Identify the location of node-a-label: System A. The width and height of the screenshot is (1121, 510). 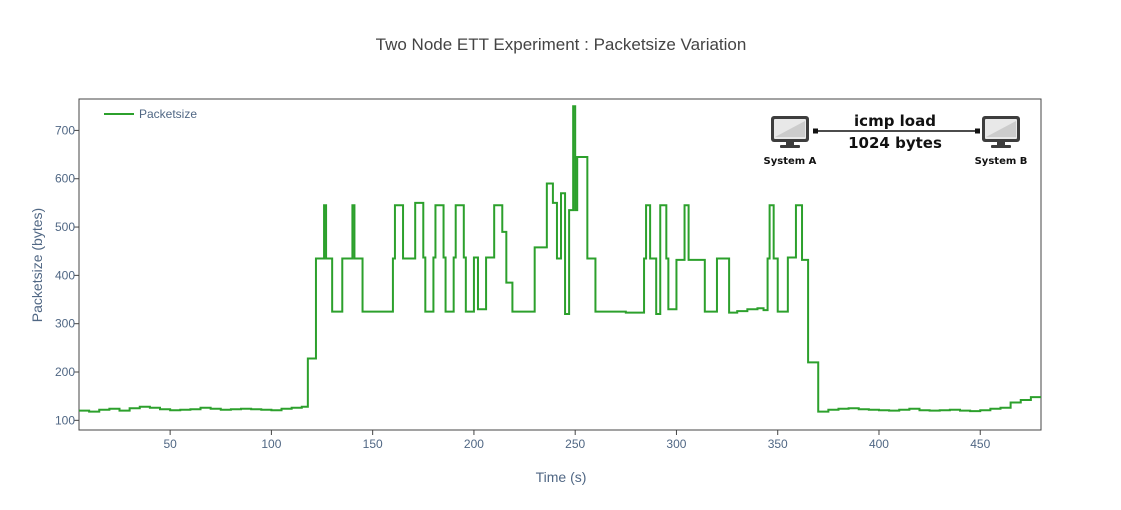
(790, 161).